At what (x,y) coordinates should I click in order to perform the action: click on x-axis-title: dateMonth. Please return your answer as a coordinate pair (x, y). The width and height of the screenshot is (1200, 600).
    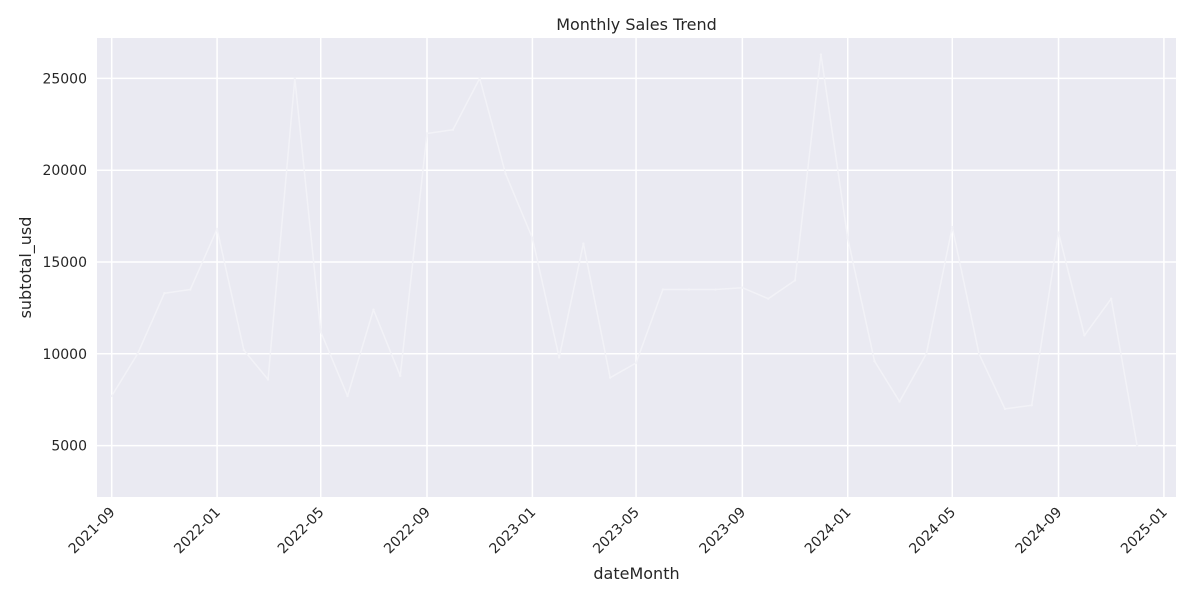
    Looking at the image, I should click on (636, 573).